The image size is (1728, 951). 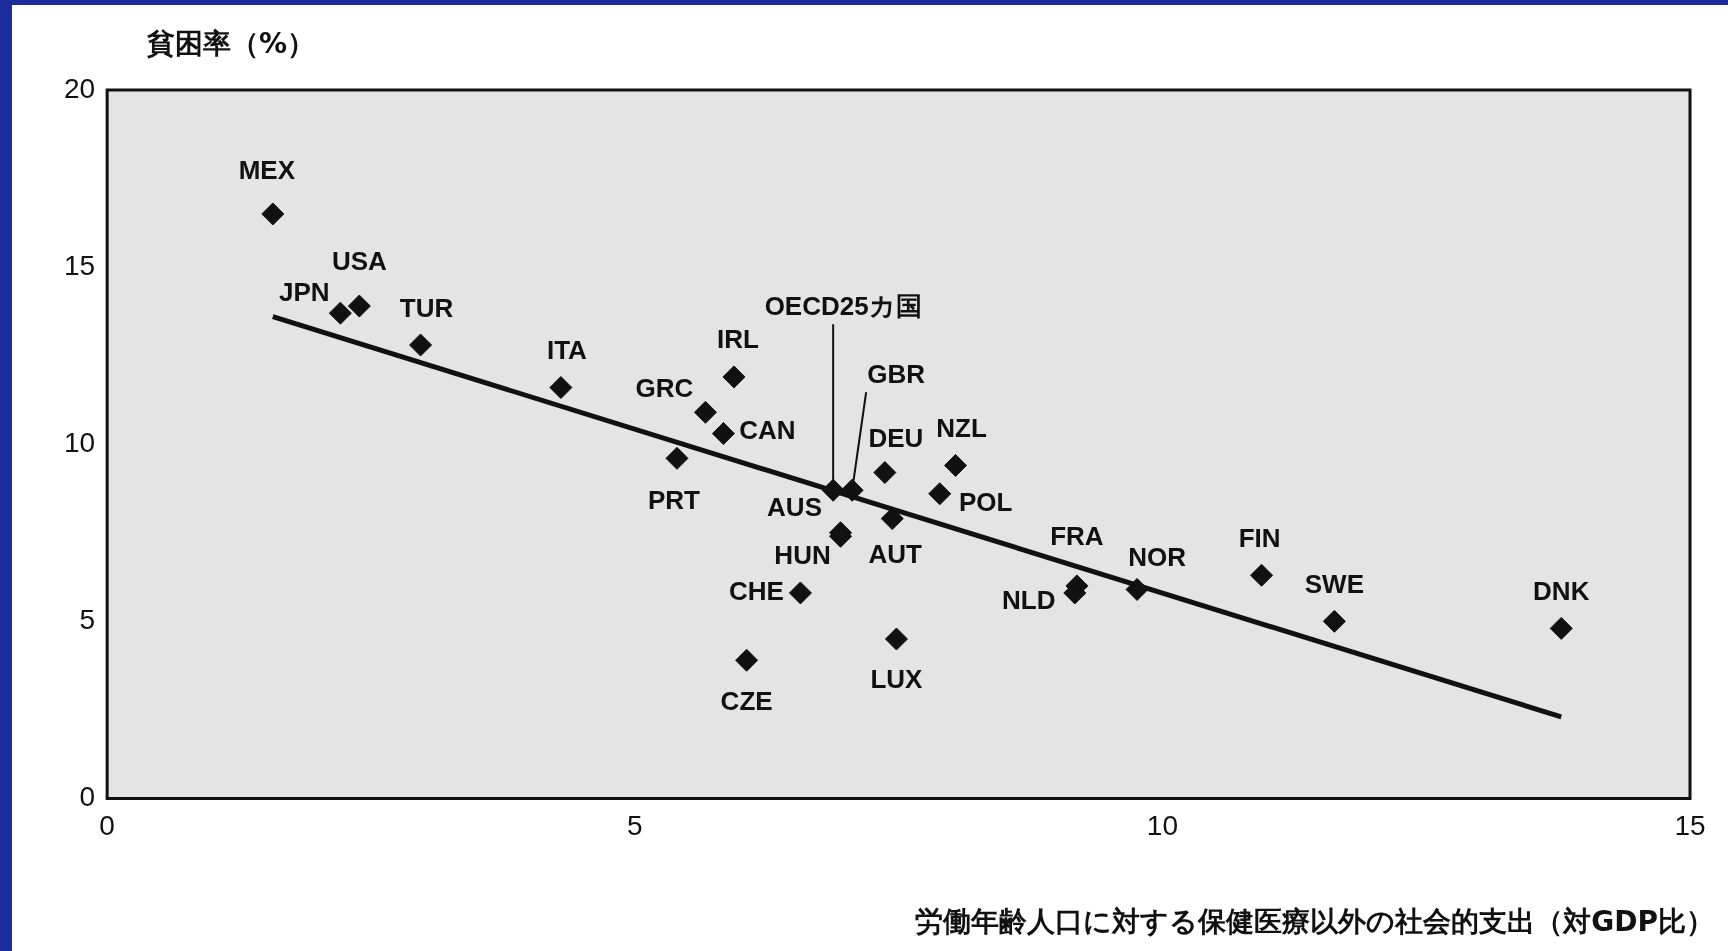 I want to click on annotation: TUR, so click(x=426, y=308).